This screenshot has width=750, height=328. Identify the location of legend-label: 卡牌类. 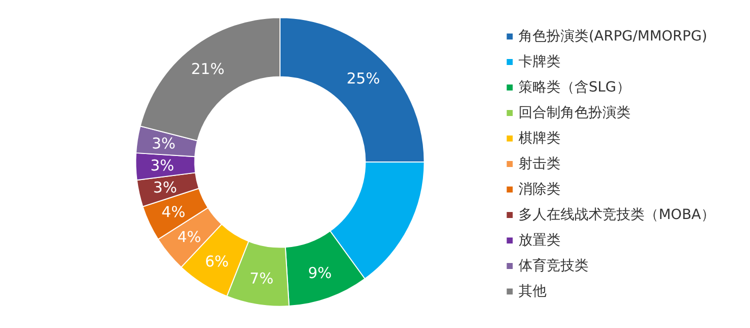
(539, 62).